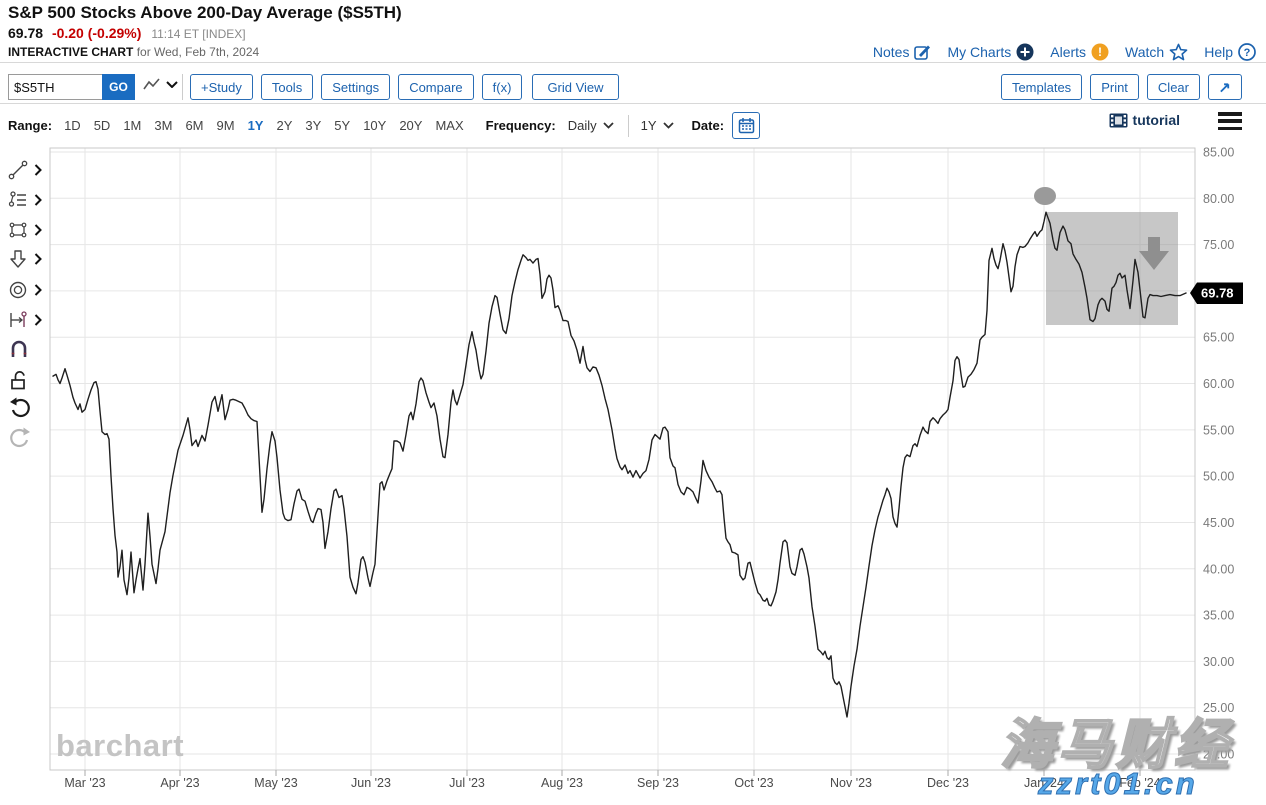 The width and height of the screenshot is (1266, 805). Describe the element at coordinates (255, 125) in the screenshot. I see `range-option-1y: 1Y` at that location.